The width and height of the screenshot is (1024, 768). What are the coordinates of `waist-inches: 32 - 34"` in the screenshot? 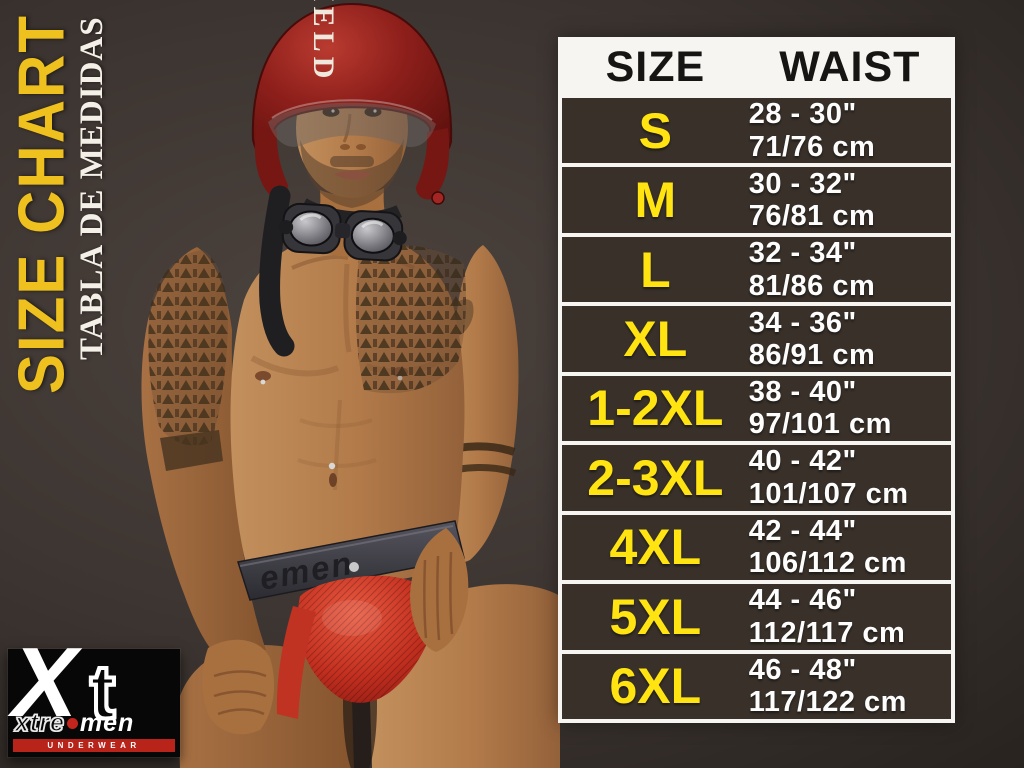 It's located at (802, 253).